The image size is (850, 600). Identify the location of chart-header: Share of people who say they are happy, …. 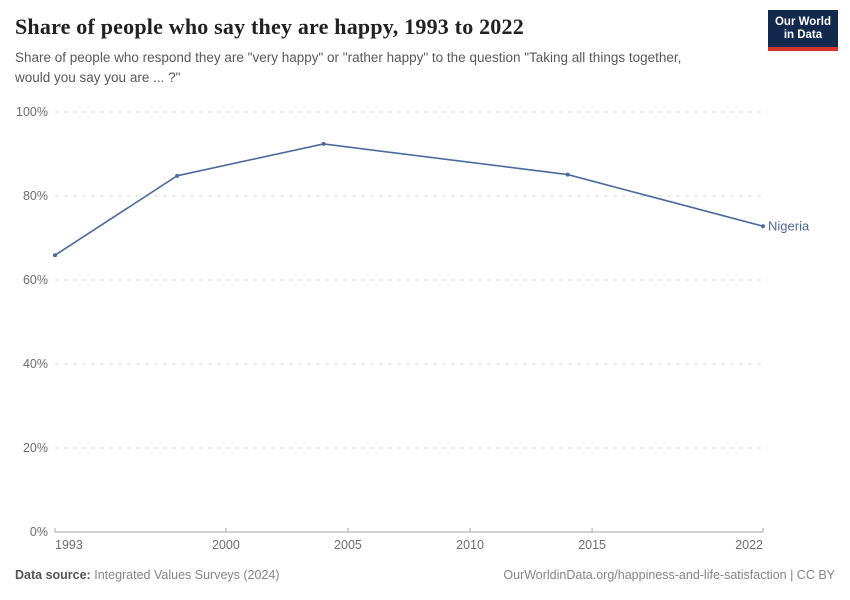
(365, 51).